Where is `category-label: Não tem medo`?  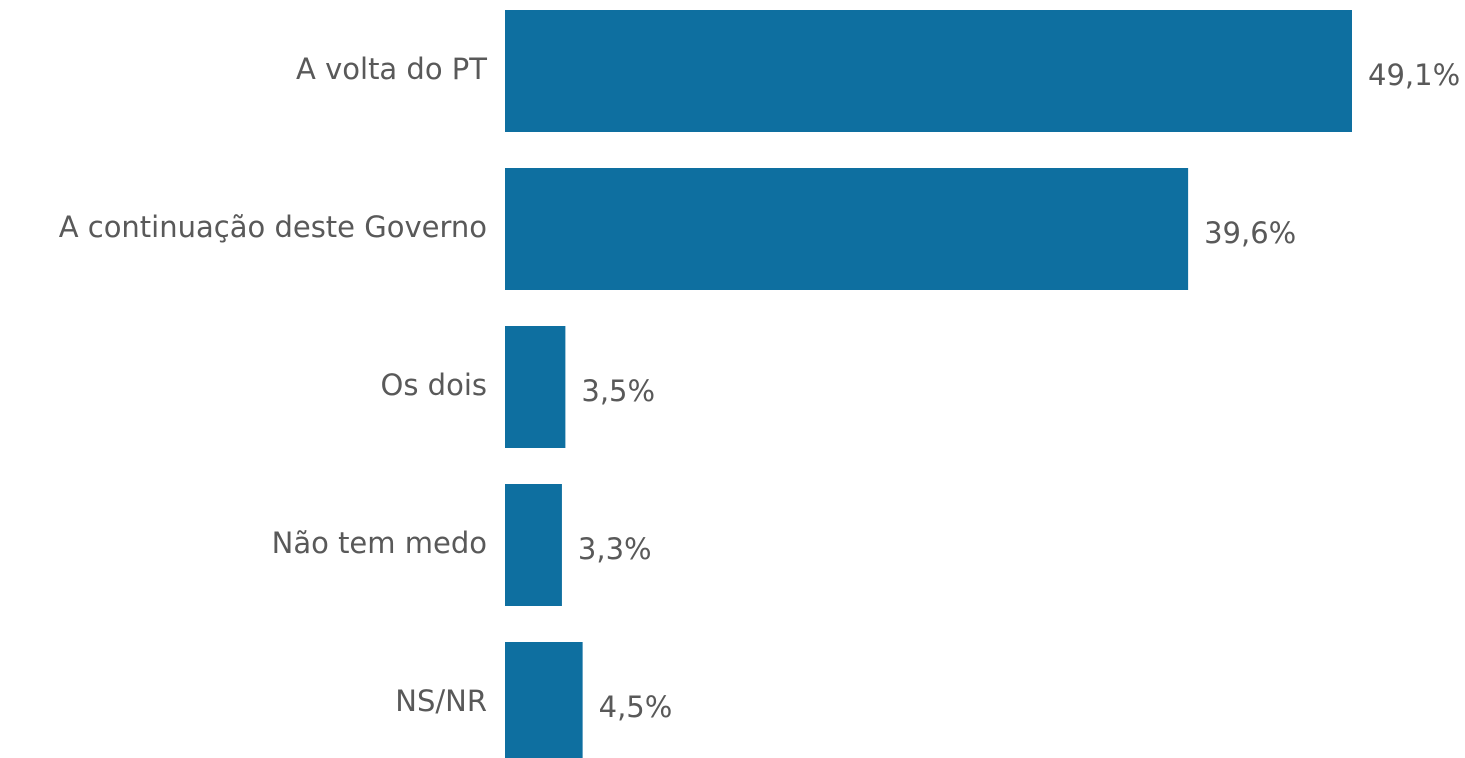
category-label: Não tem medo is located at coordinates (379, 543).